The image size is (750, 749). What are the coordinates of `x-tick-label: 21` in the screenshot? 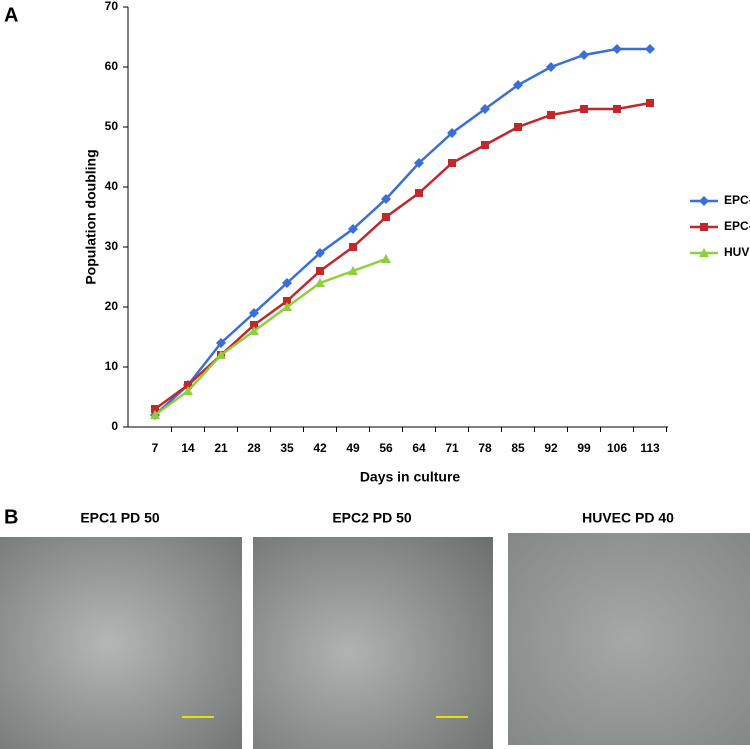 It's located at (221, 448).